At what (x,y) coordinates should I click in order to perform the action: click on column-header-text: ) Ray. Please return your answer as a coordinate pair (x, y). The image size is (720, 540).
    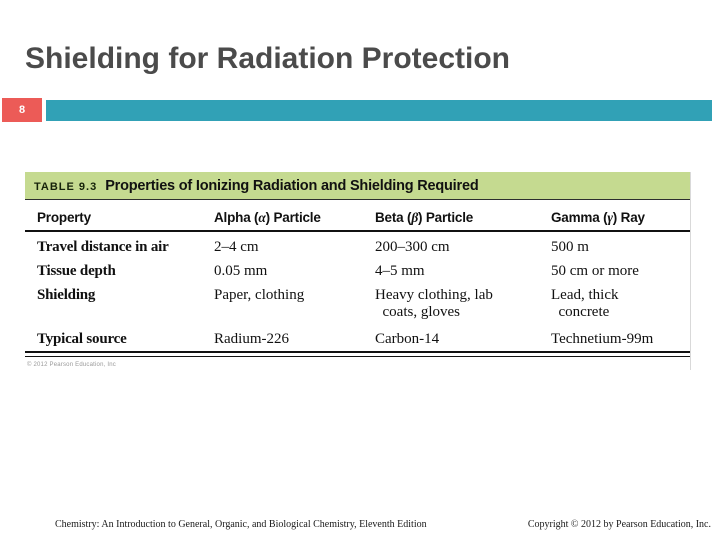
    Looking at the image, I should click on (628, 217).